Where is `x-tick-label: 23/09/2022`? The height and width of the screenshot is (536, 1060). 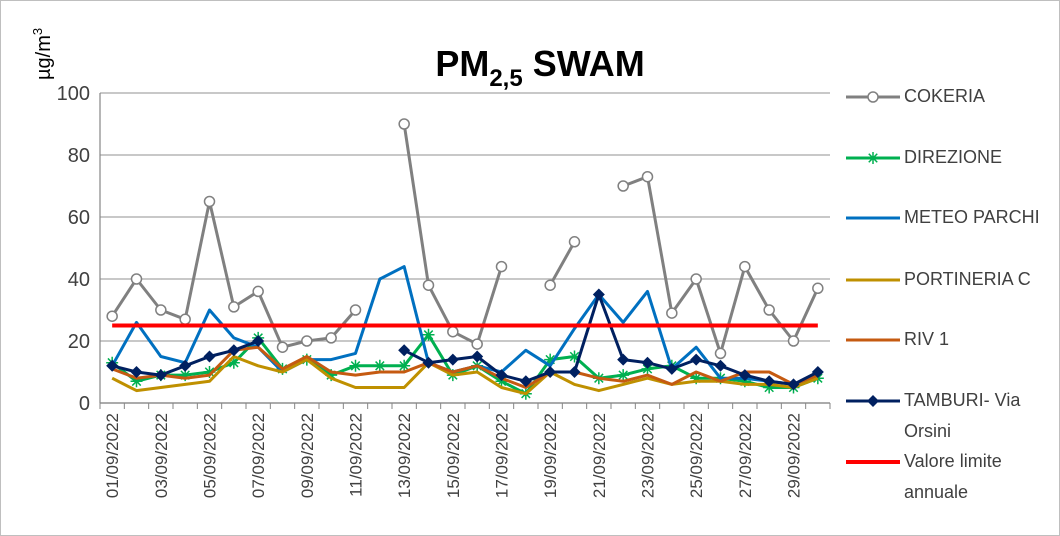
x-tick-label: 23/09/2022 is located at coordinates (648, 455).